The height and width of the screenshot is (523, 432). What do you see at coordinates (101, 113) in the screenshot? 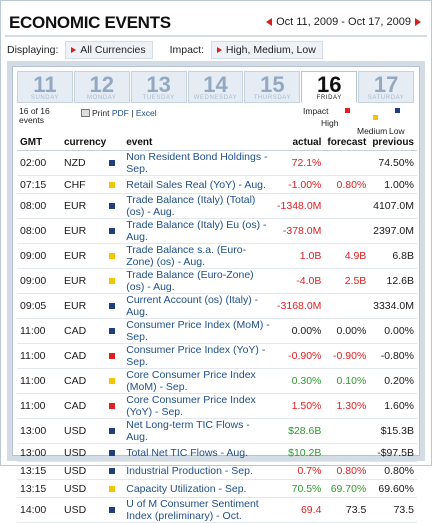
I see `print-label: Print` at bounding box center [101, 113].